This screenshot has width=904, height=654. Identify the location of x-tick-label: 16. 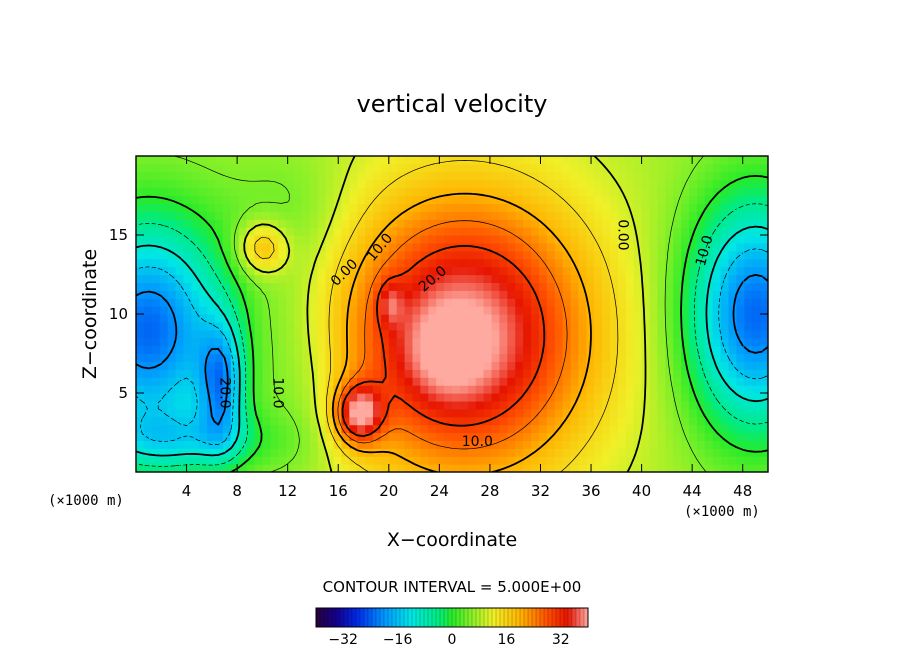
(338, 491).